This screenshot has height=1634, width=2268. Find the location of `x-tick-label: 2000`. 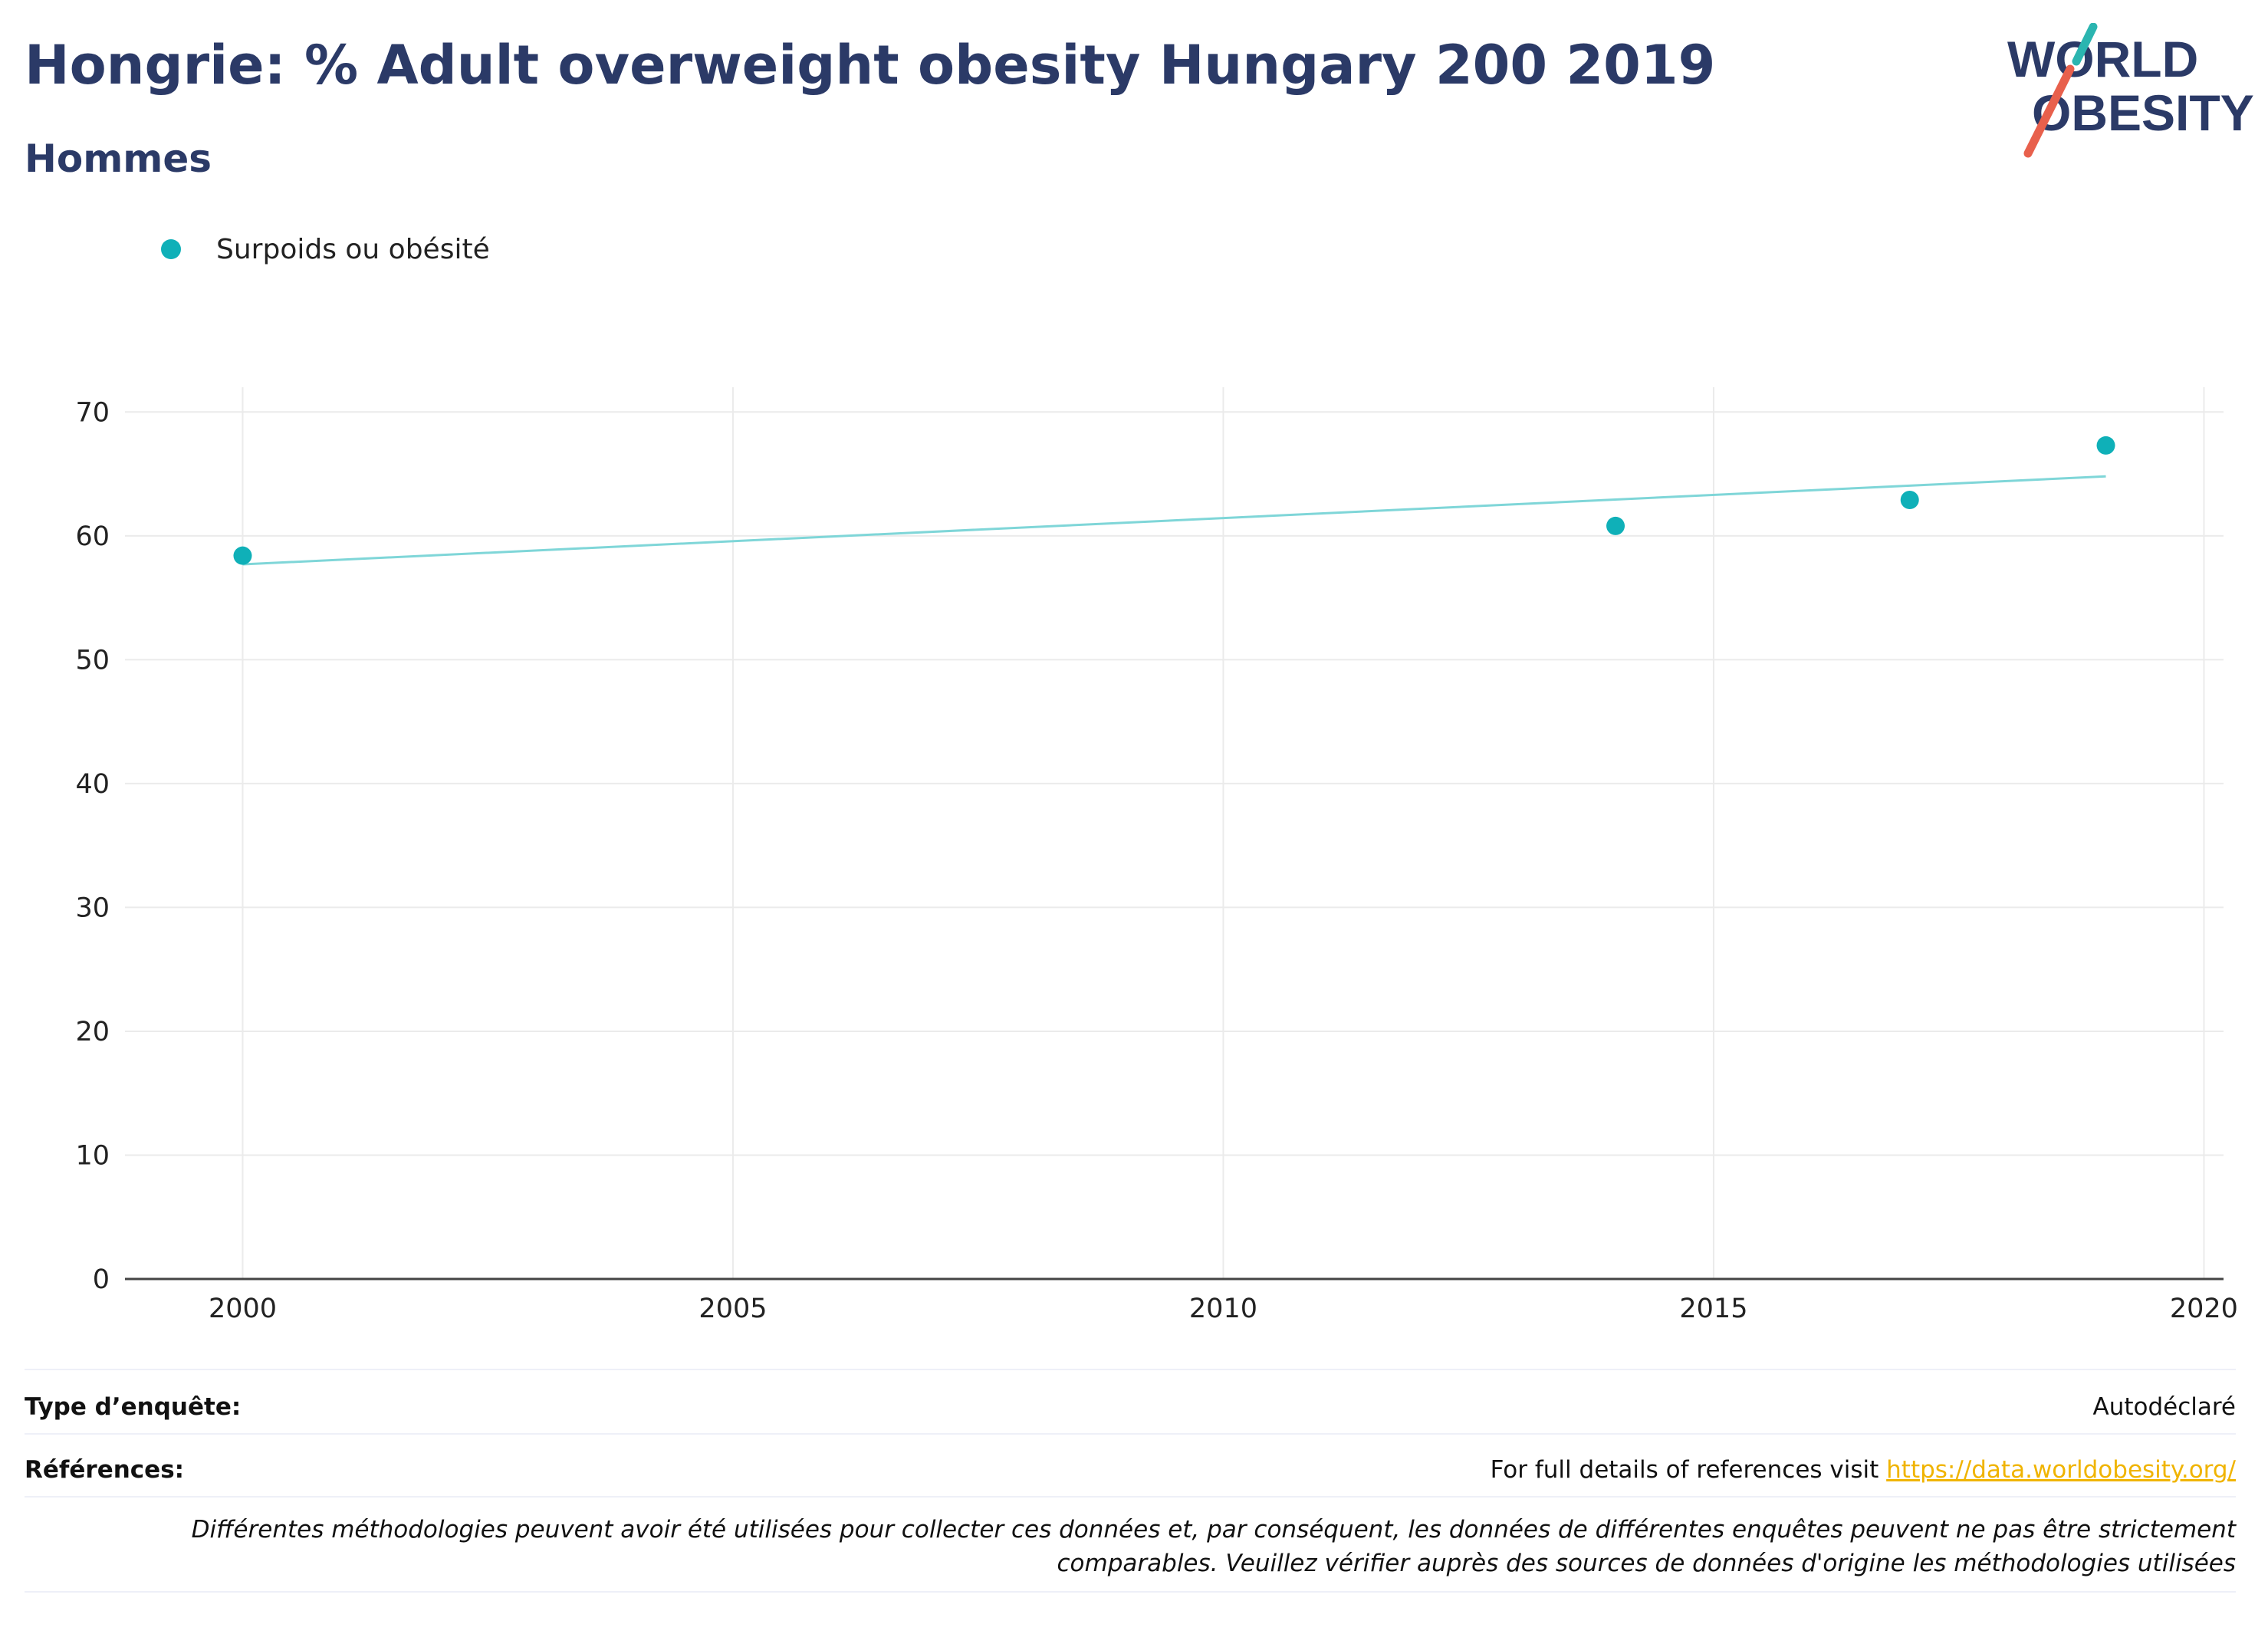

x-tick-label: 2000 is located at coordinates (243, 1307).